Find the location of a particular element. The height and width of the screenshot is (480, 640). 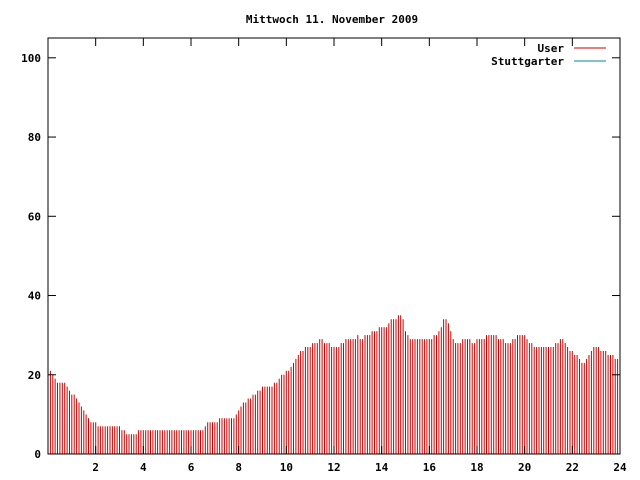

x-tick-label: 2 is located at coordinates (95, 467).